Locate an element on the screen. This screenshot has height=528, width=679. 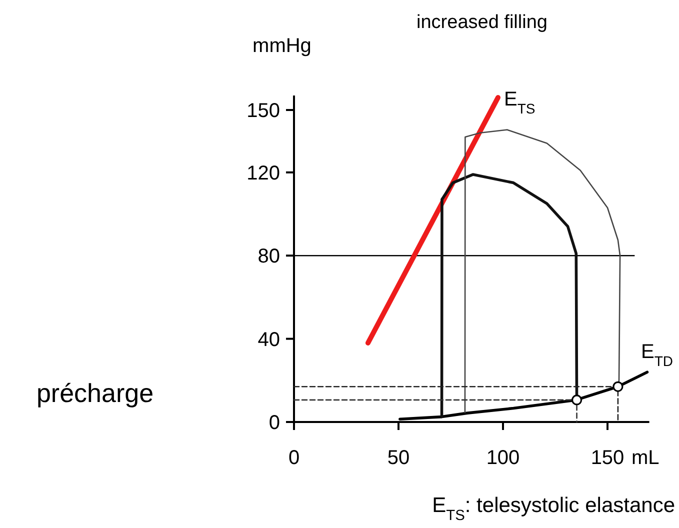
x-tick-label: 50 is located at coordinates (398, 458).